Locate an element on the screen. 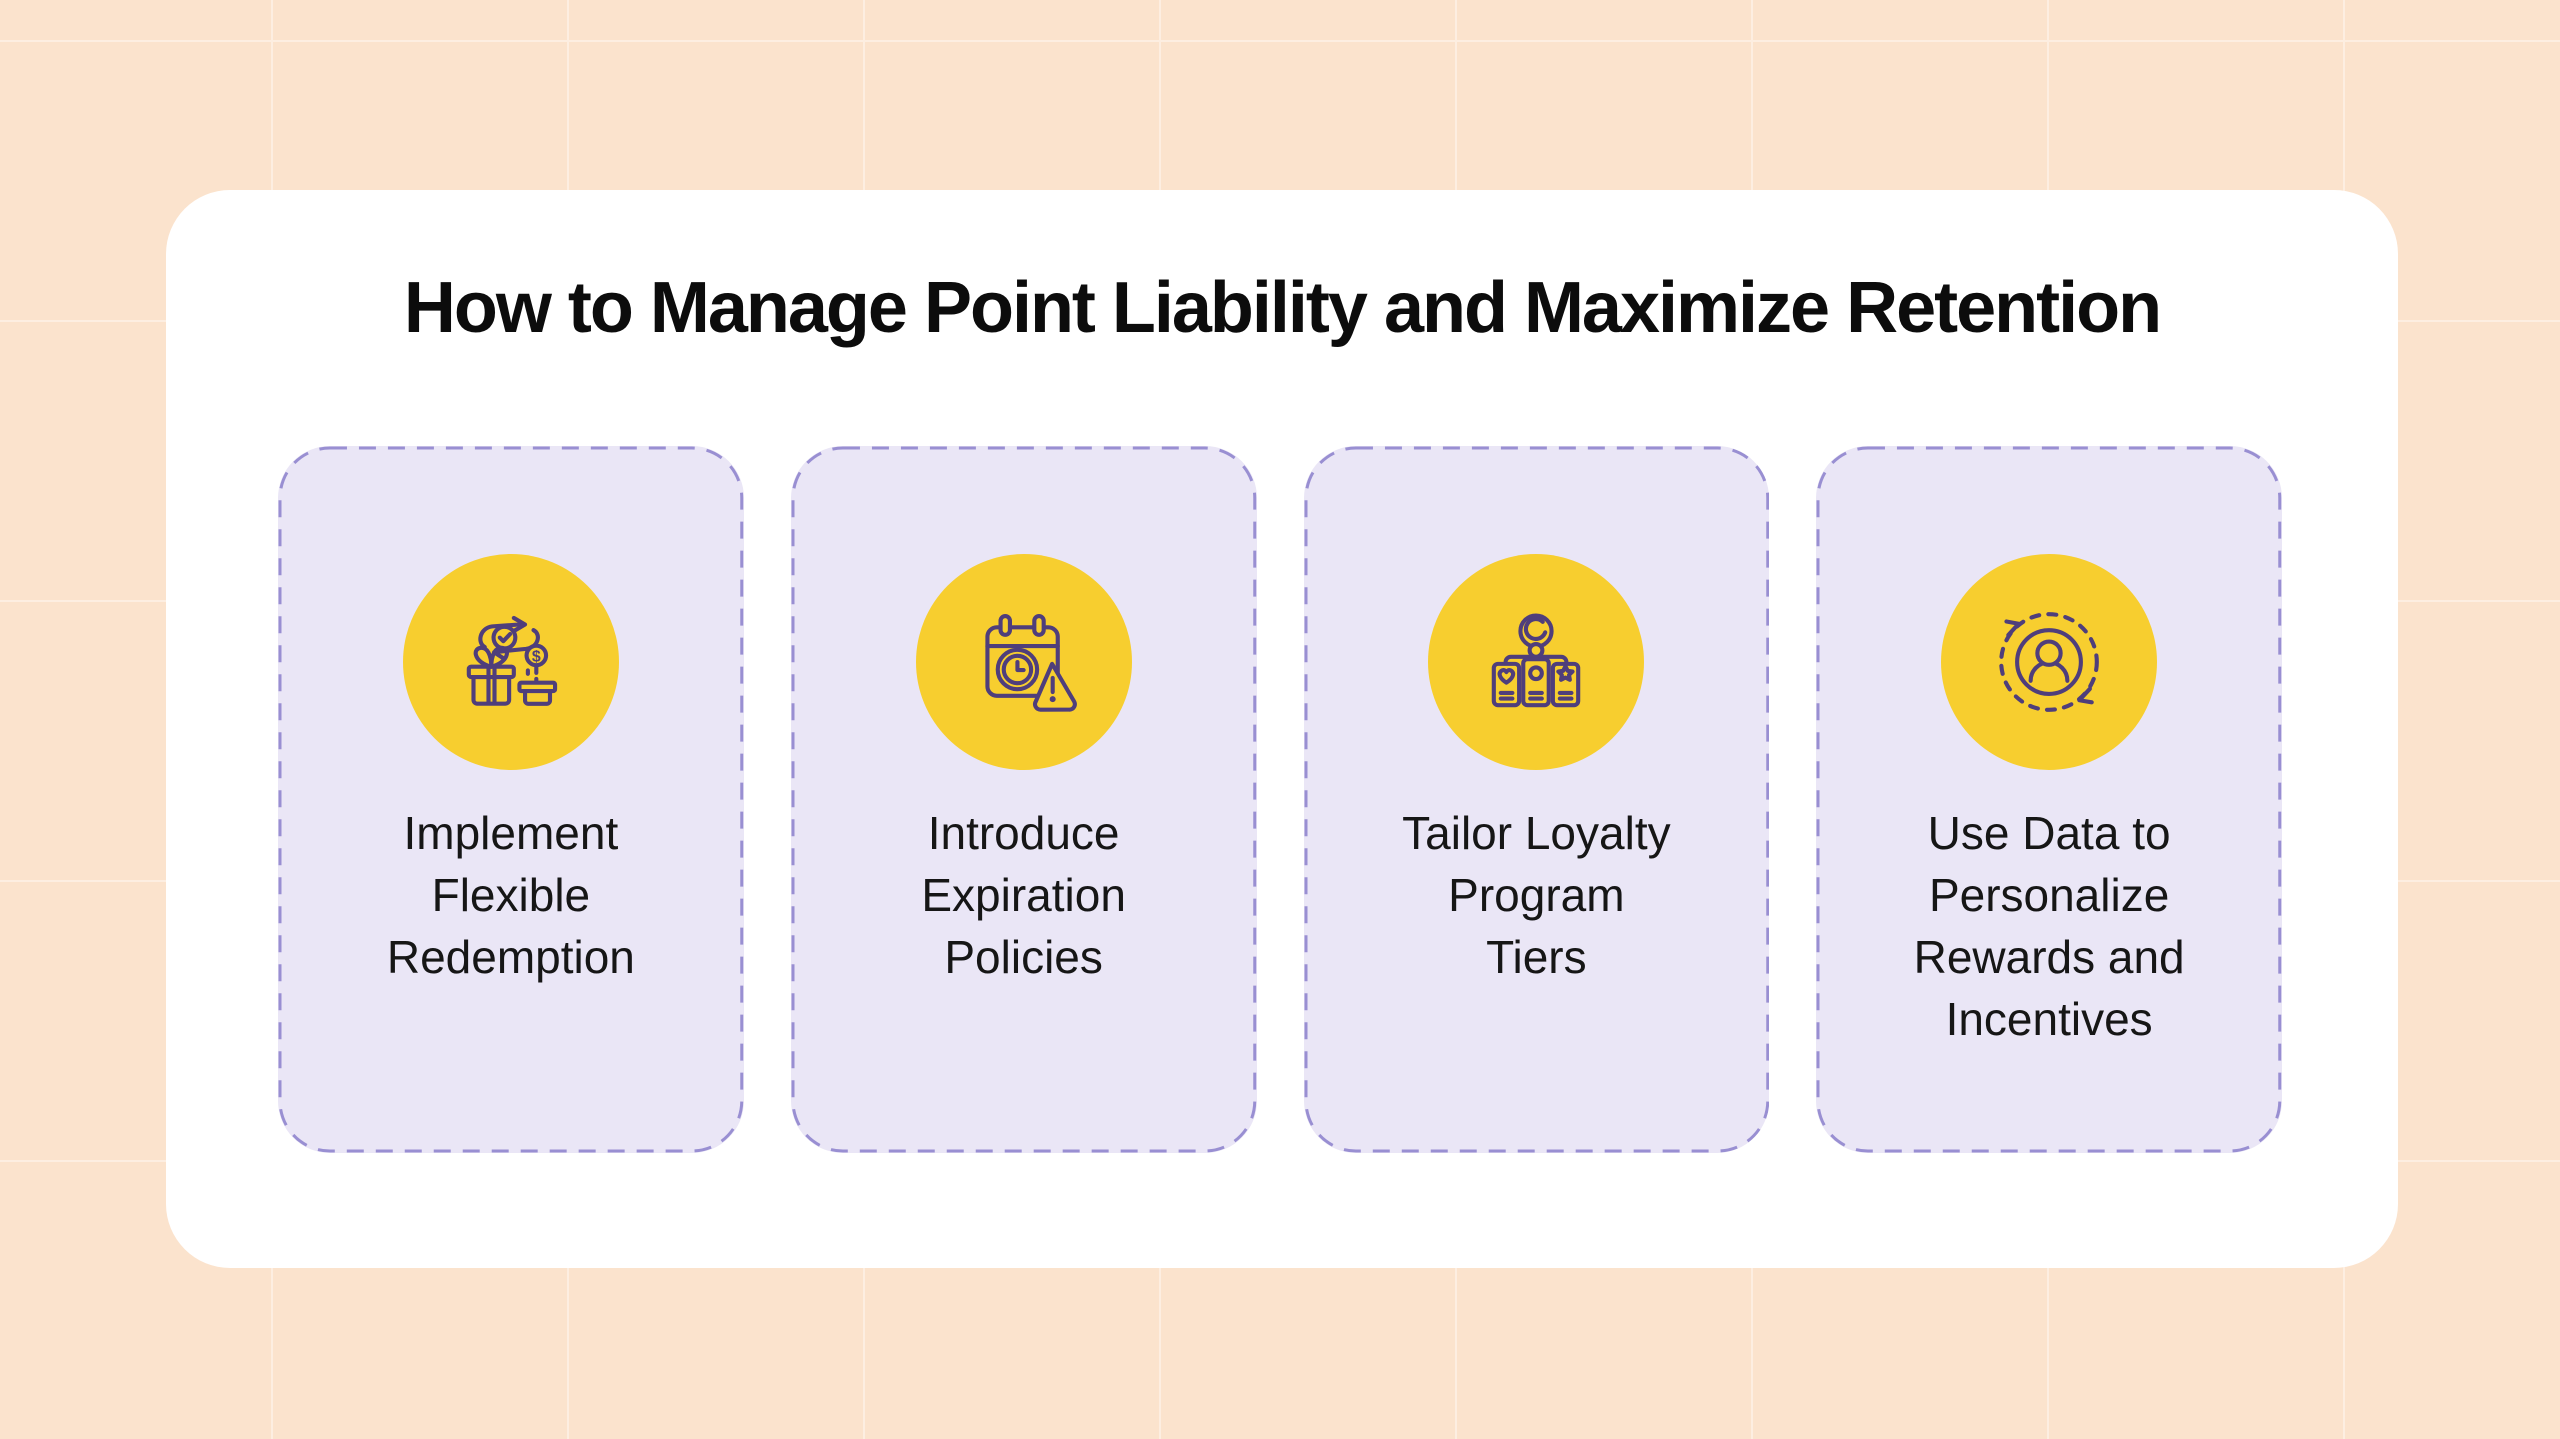 The width and height of the screenshot is (2560, 1439). card-label: Implement Flexible Redemption is located at coordinates (510, 895).